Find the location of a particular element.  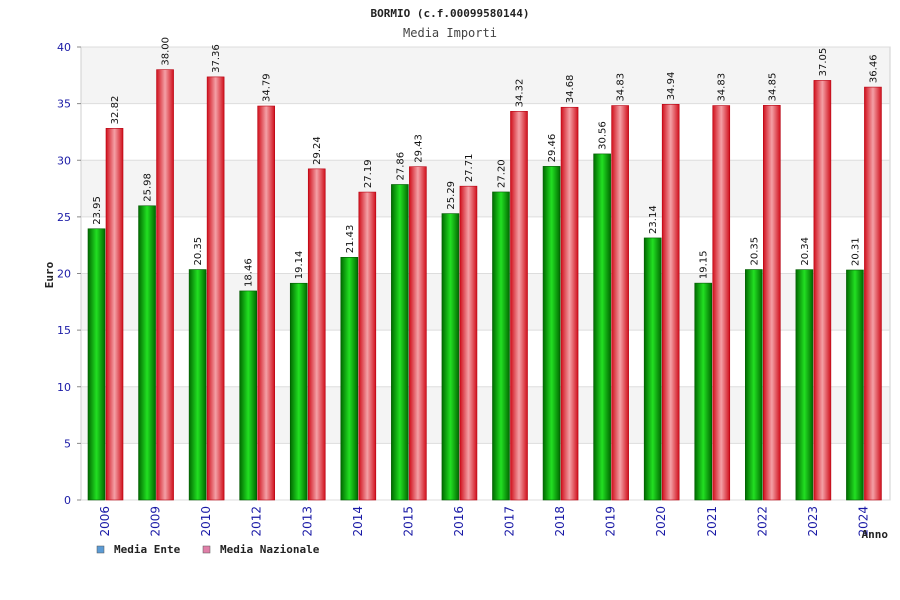

bar-media-nazionale-2018 is located at coordinates (569, 303).